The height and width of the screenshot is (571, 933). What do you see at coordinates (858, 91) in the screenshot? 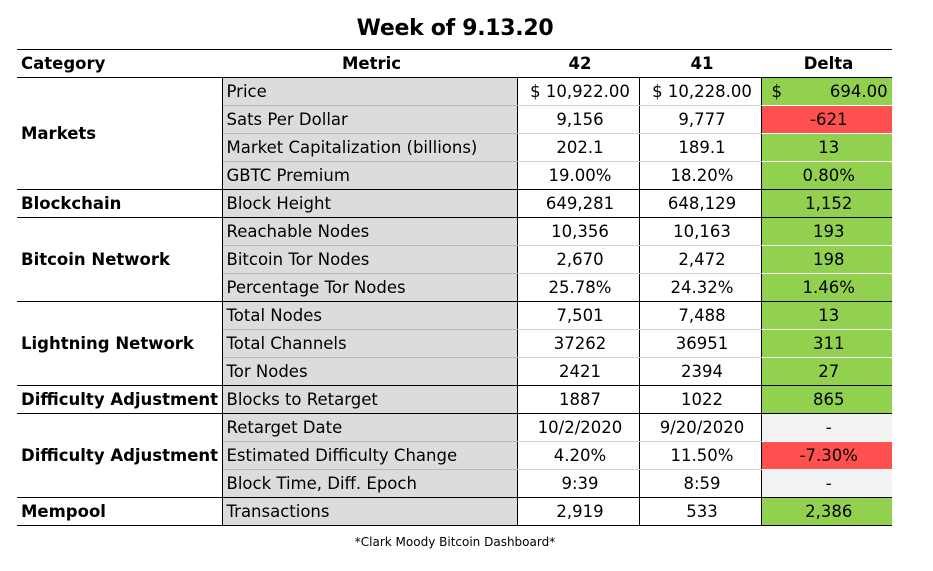
I see `delta-value: 694.00` at bounding box center [858, 91].